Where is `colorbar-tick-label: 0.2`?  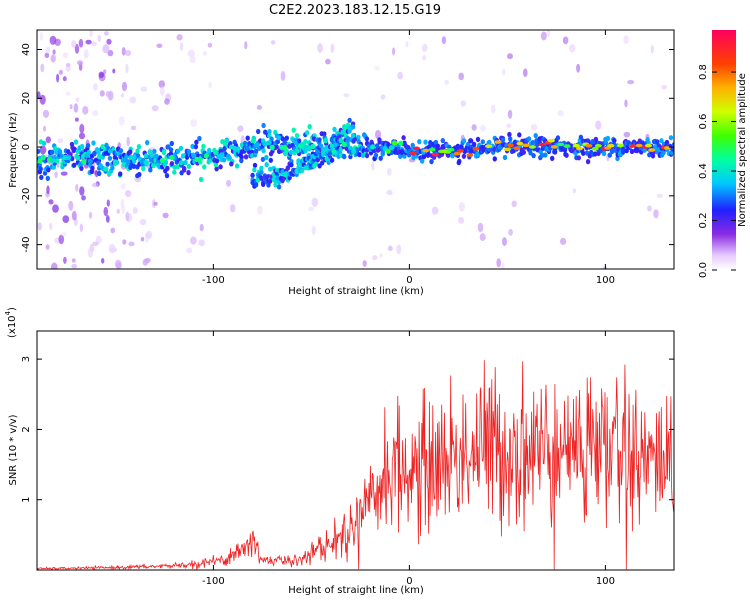 colorbar-tick-label: 0.2 is located at coordinates (703, 221).